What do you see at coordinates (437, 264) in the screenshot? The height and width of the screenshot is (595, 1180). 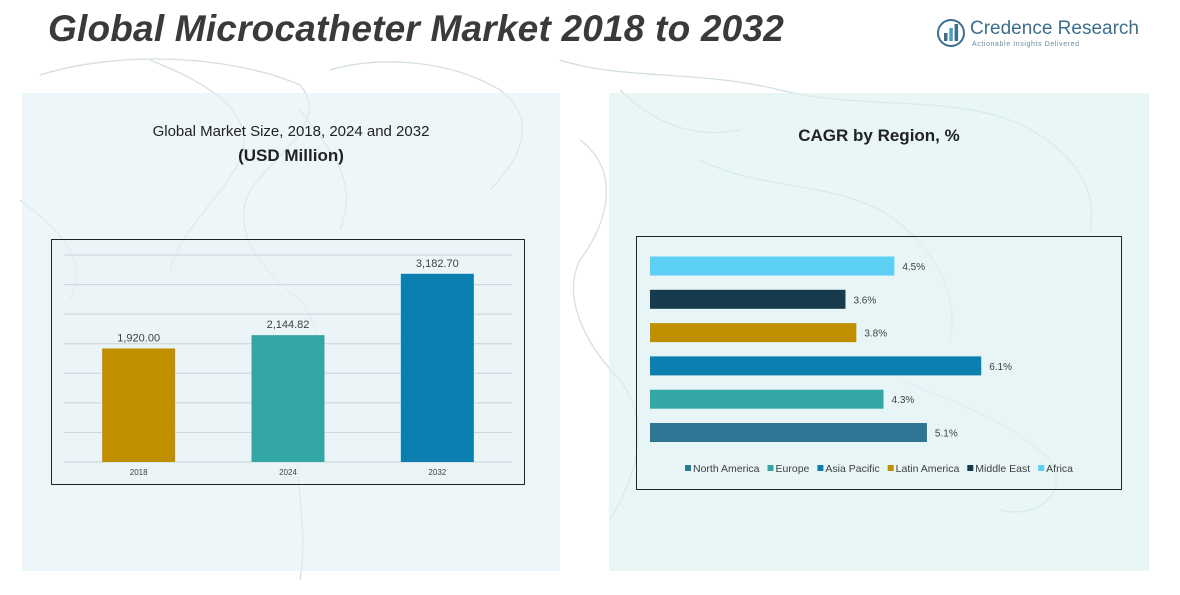 I see `bar-value-label: 3,182.70` at bounding box center [437, 264].